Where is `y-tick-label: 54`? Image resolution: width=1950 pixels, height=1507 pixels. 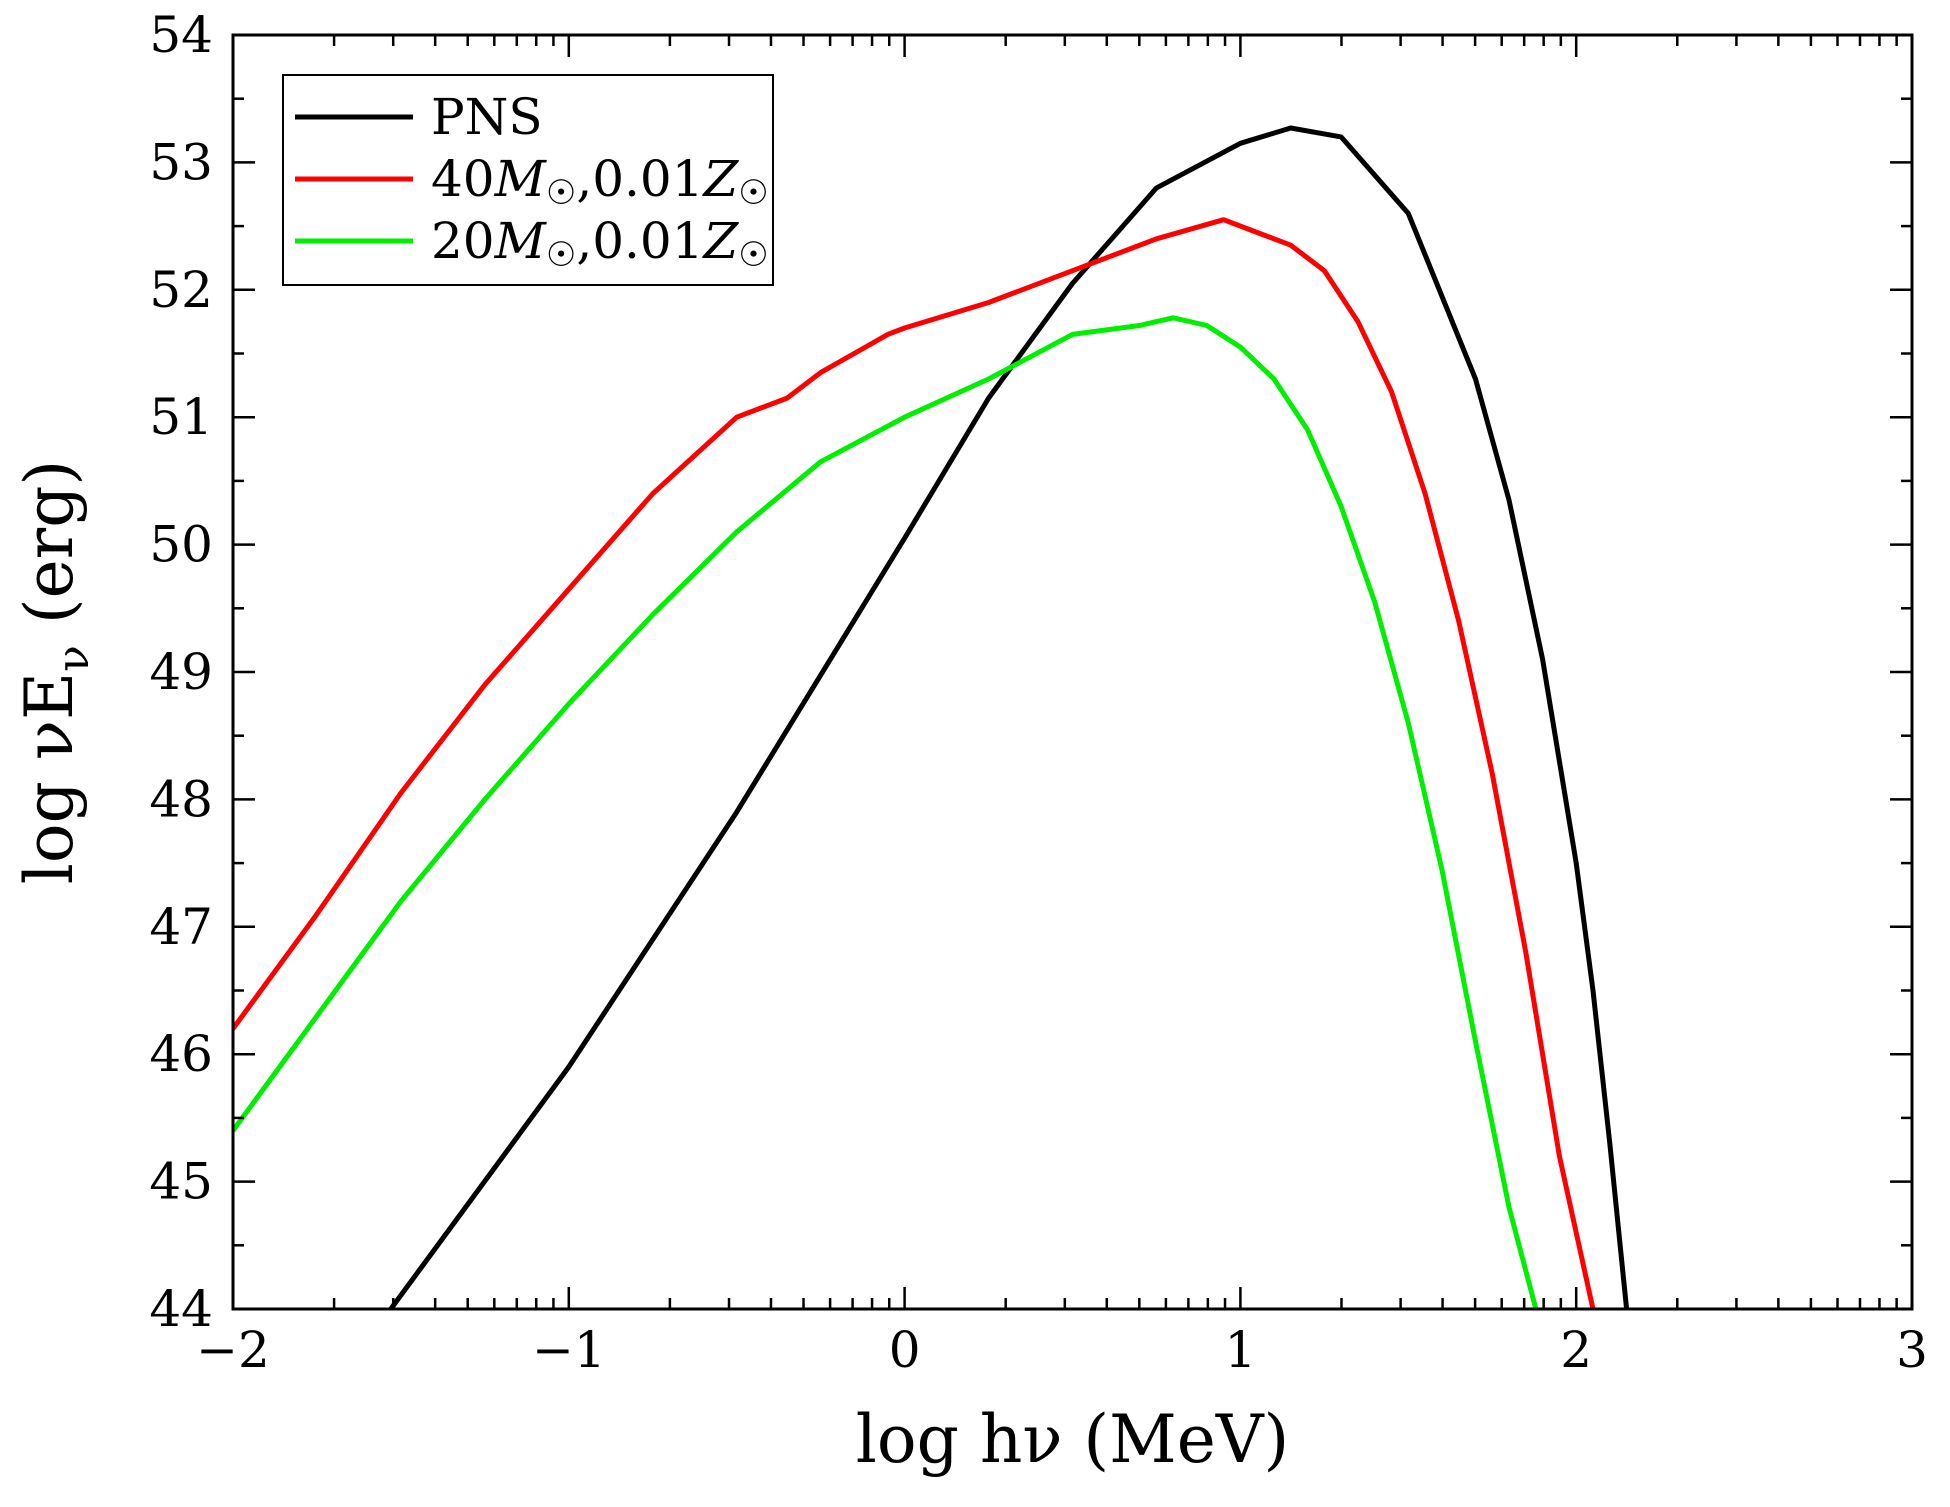
y-tick-label: 54 is located at coordinates (181, 35).